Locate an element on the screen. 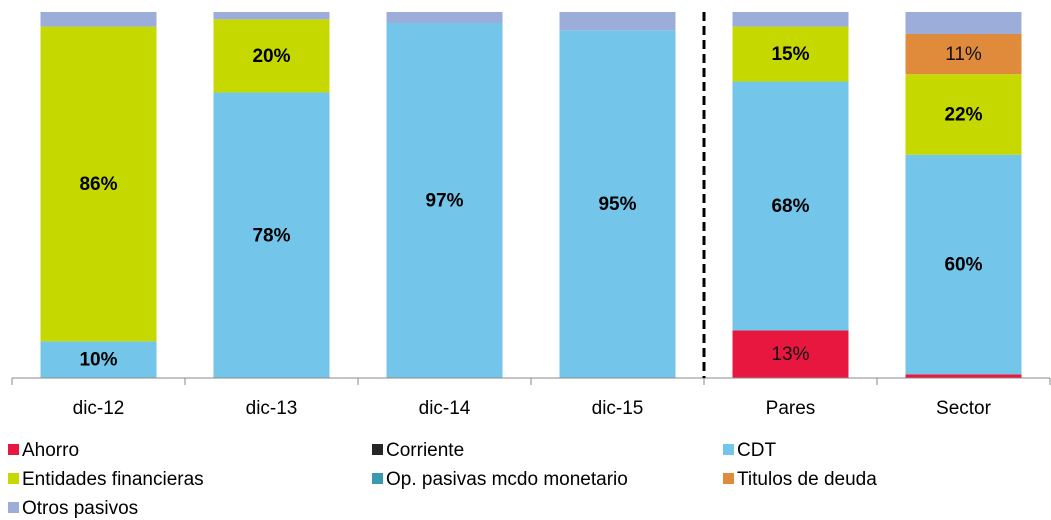 Image resolution: width=1051 pixels, height=520 pixels. legend-label: Ahorro is located at coordinates (50, 450).